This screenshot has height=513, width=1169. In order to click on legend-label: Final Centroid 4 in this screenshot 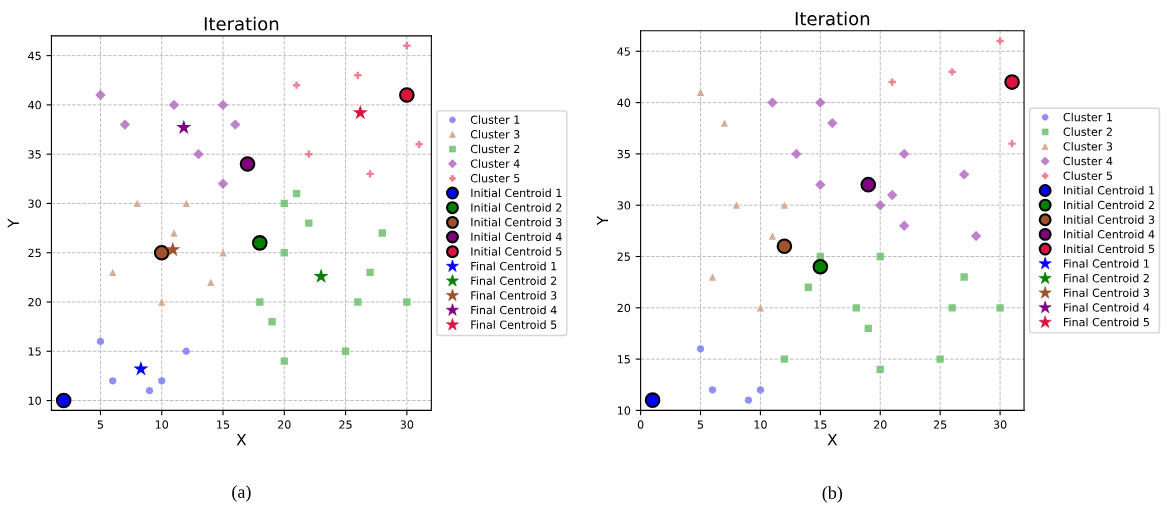, I will do `click(514, 310)`.